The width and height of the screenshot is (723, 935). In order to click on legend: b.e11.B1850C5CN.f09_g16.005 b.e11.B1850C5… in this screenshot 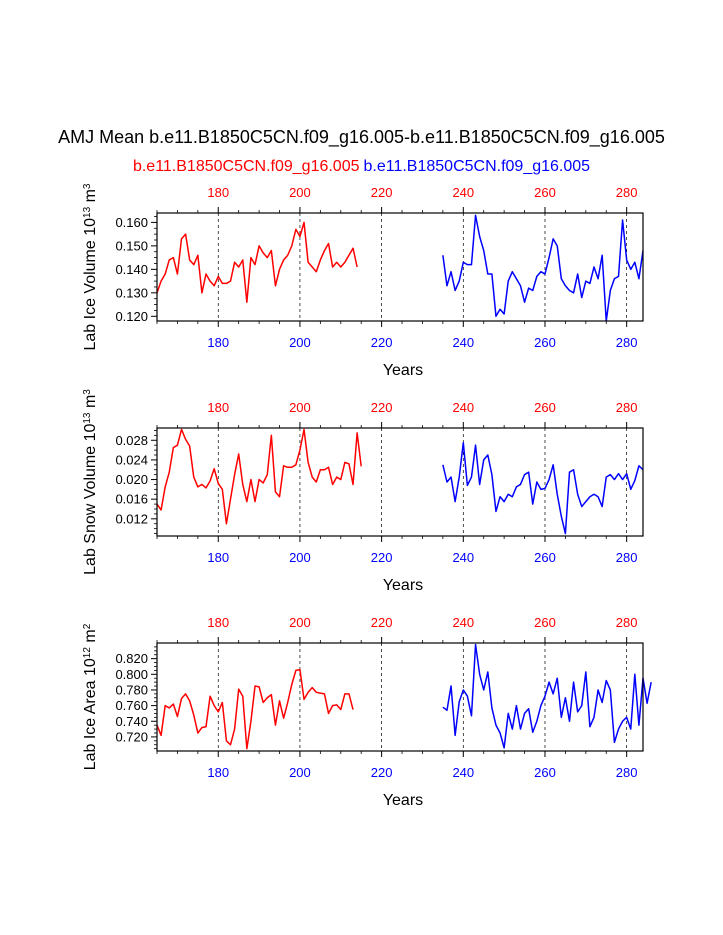, I will do `click(361, 167)`.